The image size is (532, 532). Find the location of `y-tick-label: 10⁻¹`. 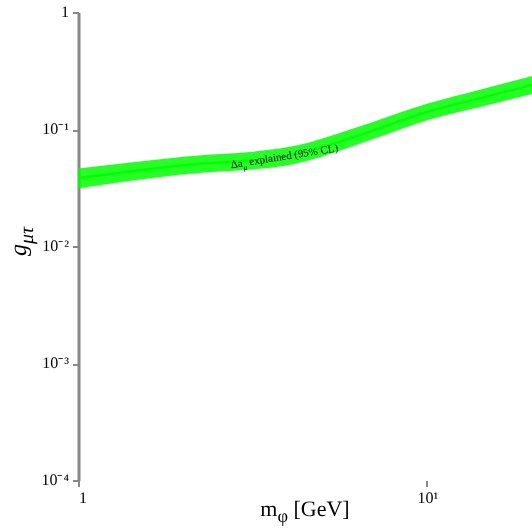

y-tick-label: 10⁻¹ is located at coordinates (56, 129).